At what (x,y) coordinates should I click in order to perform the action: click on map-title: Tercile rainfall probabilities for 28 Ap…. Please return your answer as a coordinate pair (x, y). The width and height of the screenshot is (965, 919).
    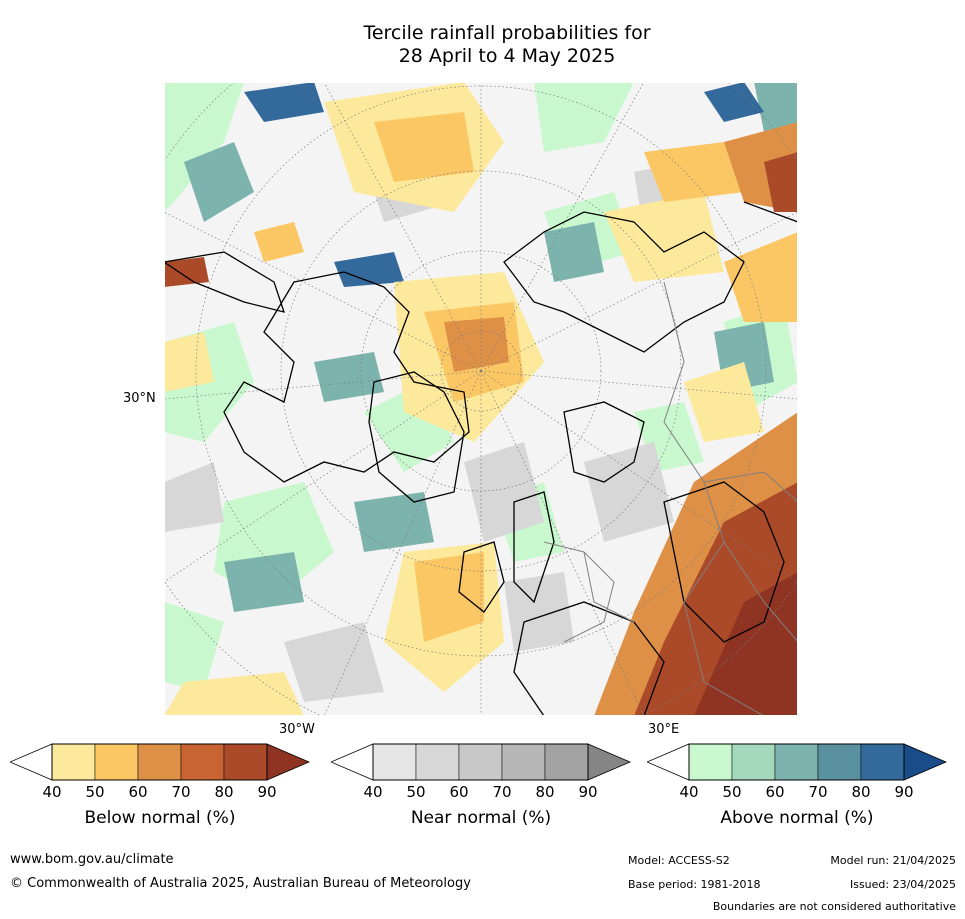
    Looking at the image, I should click on (507, 45).